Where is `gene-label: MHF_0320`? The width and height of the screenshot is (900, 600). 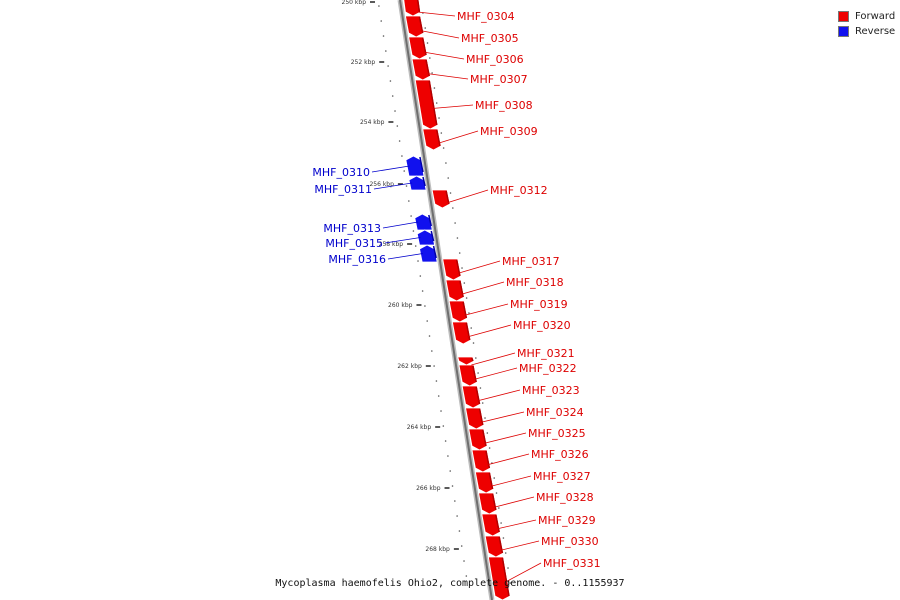
gene-label: MHF_0320 is located at coordinates (542, 325).